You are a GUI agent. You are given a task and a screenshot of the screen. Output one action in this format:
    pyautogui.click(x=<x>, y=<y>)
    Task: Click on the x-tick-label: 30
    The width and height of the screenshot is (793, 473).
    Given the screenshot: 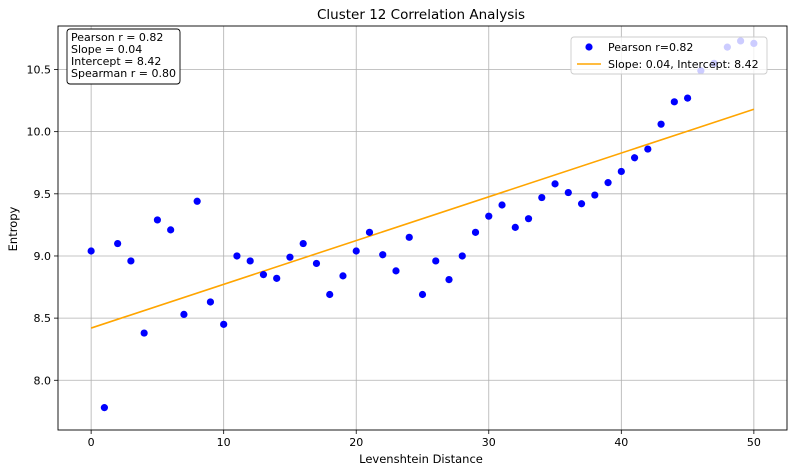 What is the action you would take?
    pyautogui.click(x=489, y=442)
    